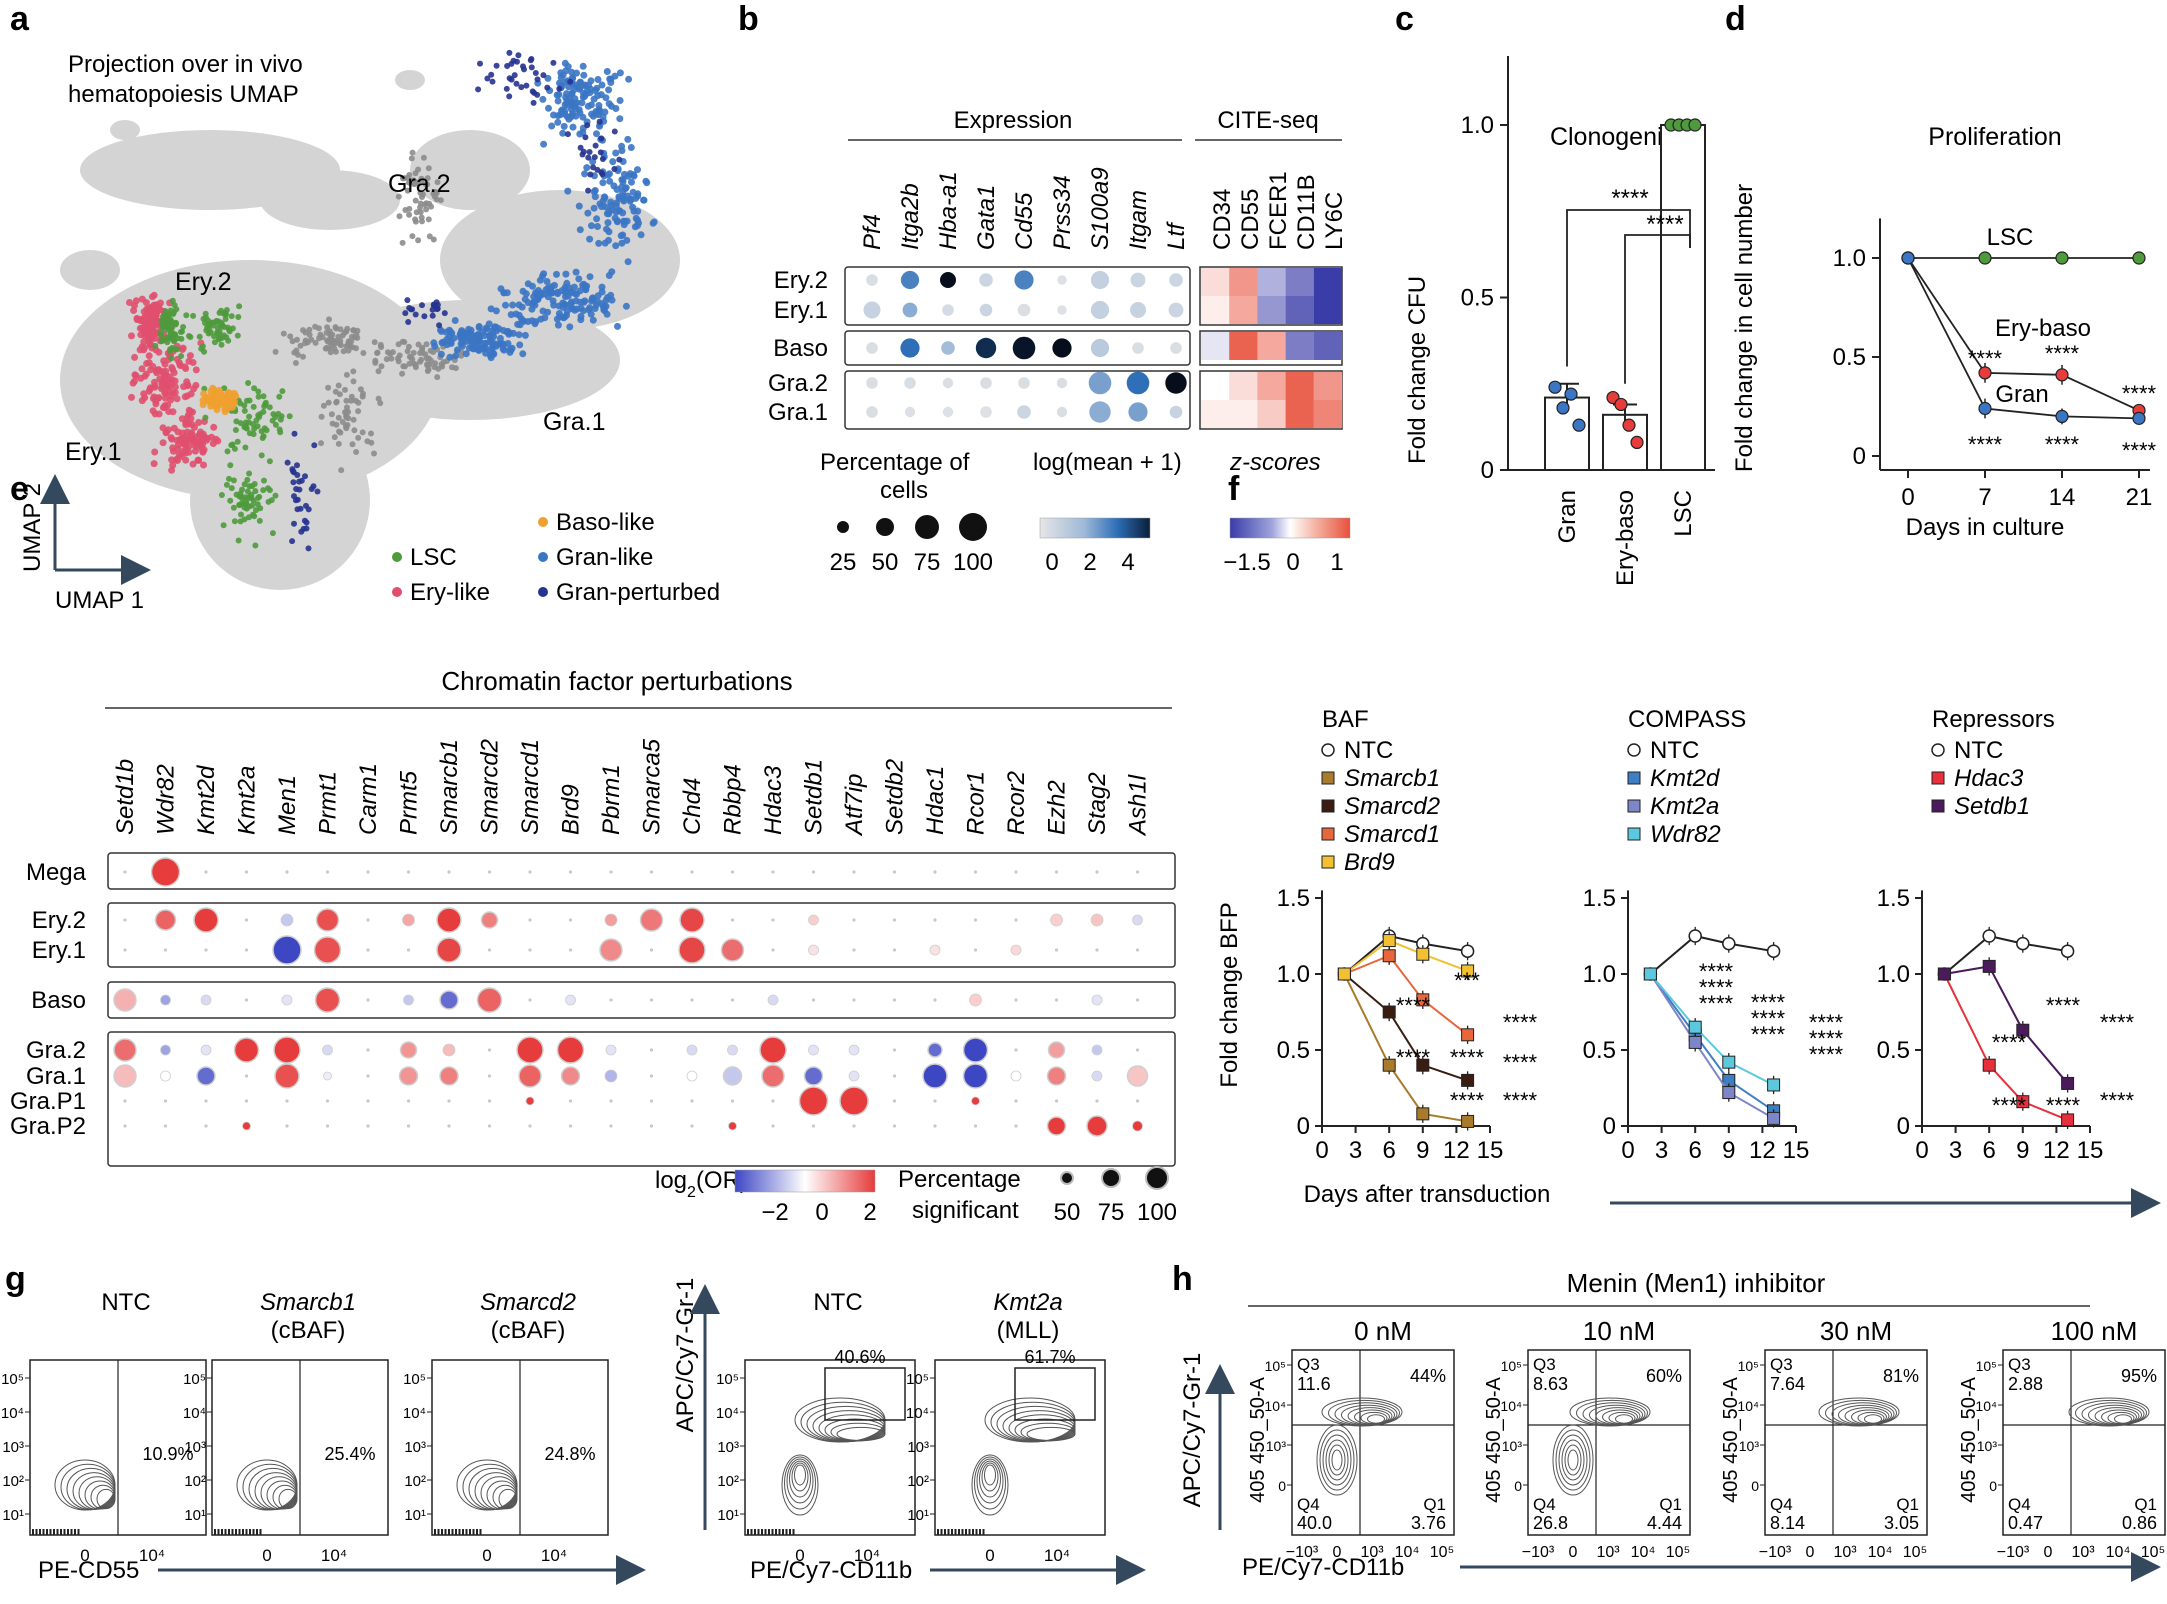 The height and width of the screenshot is (1604, 2167). Describe the element at coordinates (528, 1330) in the screenshot. I see `flow-plot-sublabel: (cBAF)` at that location.